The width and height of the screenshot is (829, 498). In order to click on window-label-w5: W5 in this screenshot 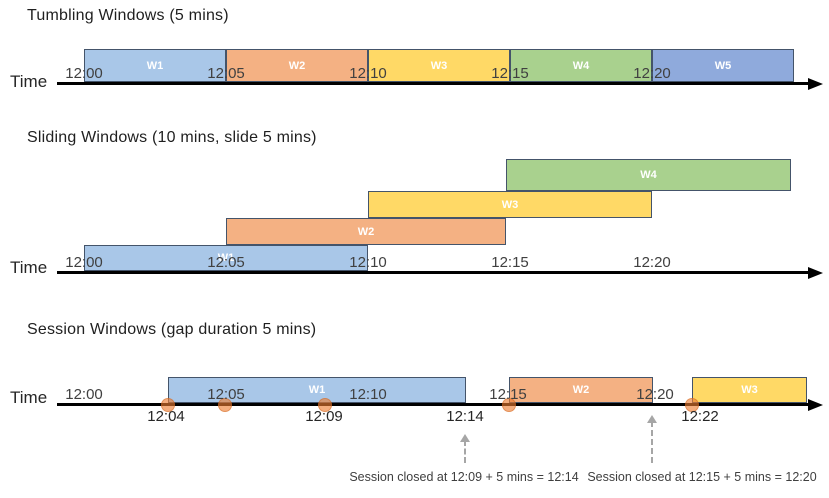, I will do `click(723, 65)`.